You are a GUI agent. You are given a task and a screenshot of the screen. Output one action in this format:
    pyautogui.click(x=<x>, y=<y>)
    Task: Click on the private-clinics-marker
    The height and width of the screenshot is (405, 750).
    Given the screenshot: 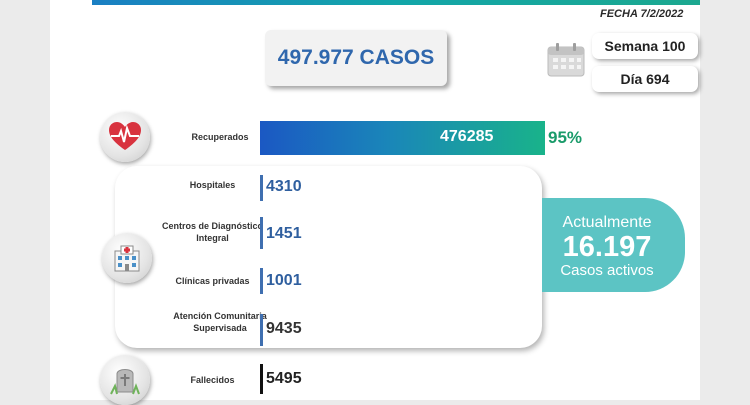 What is the action you would take?
    pyautogui.click(x=261, y=281)
    